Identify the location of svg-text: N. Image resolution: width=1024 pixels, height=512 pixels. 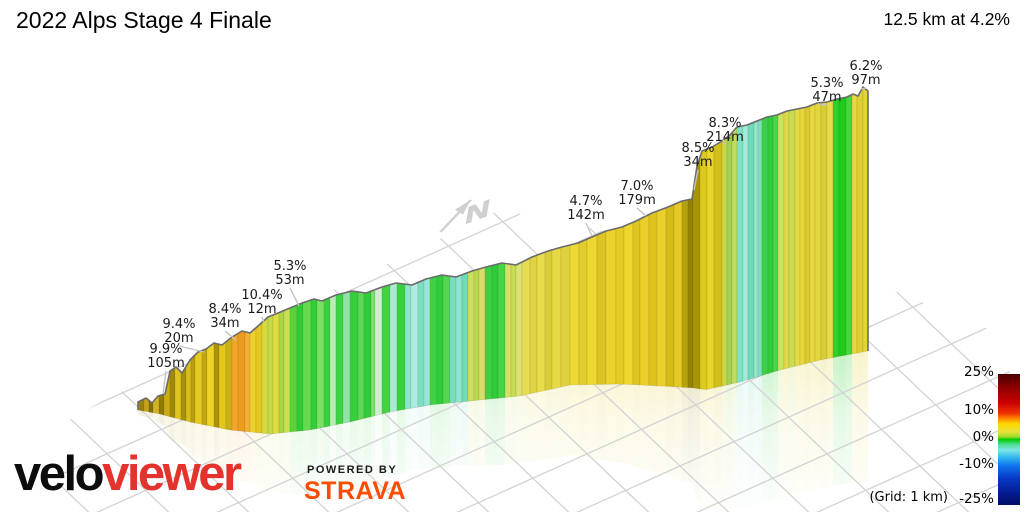
(478, 212).